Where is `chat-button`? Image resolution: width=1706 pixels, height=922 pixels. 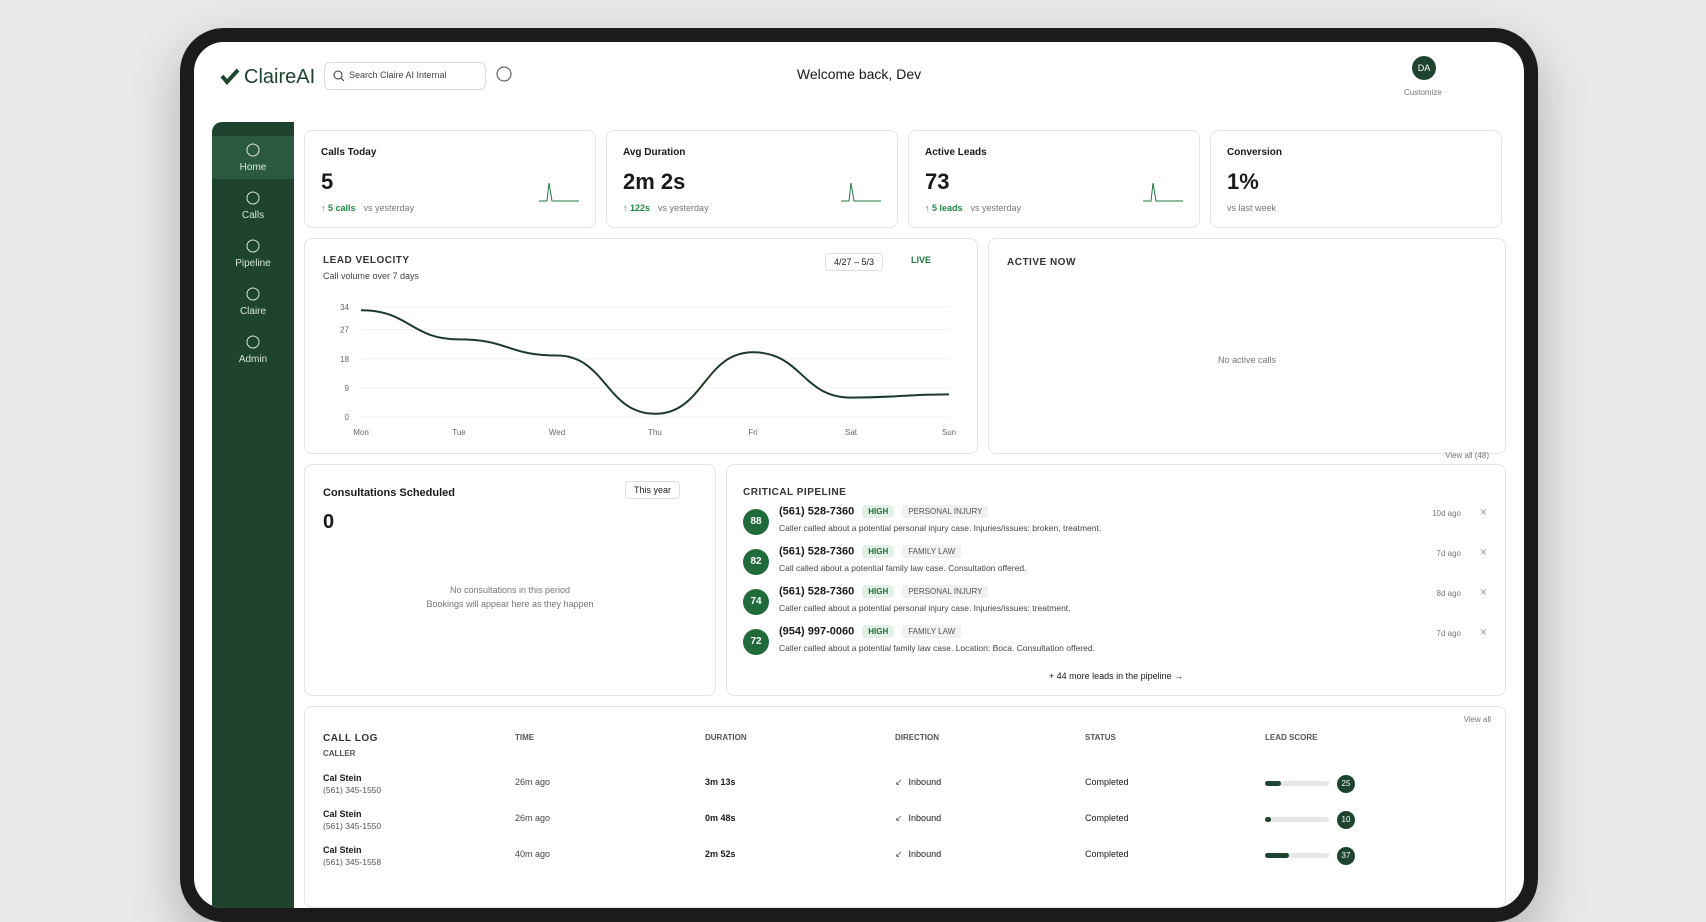 chat-button is located at coordinates (504, 74).